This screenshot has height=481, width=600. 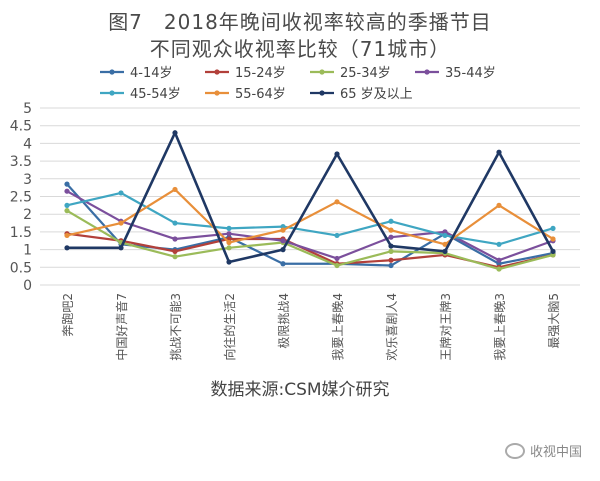 What do you see at coordinates (338, 327) in the screenshot?
I see `x-tick-label: 我要上春晚4` at bounding box center [338, 327].